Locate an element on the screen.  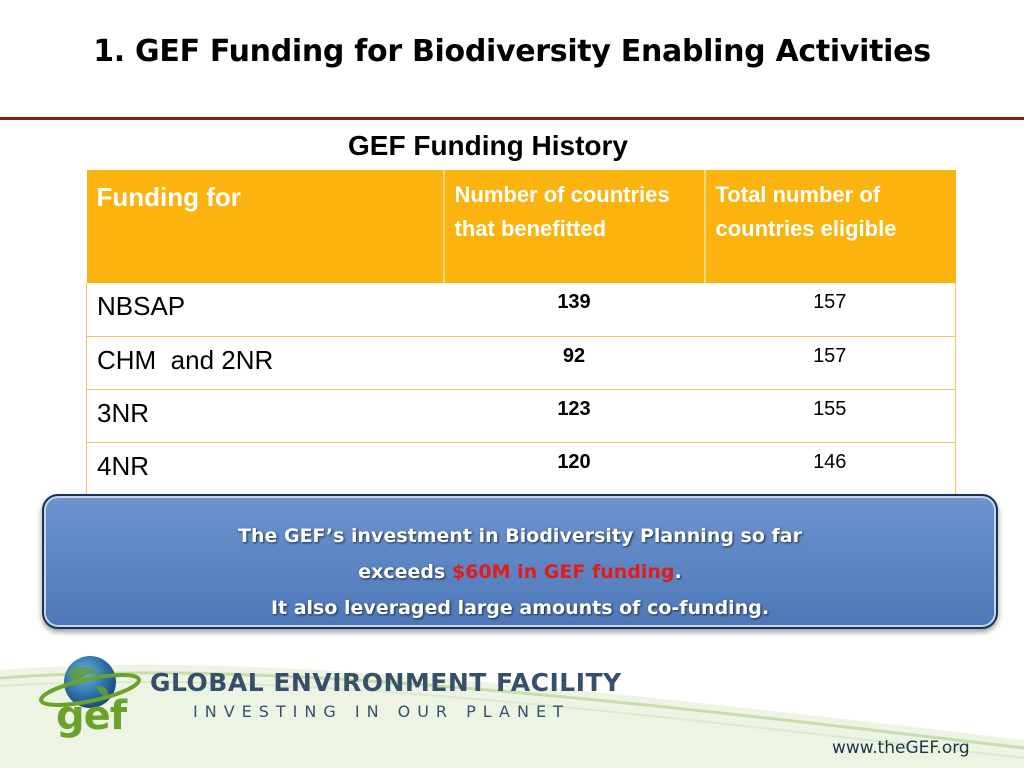
table-caption: GEF Funding History is located at coordinates (488, 145).